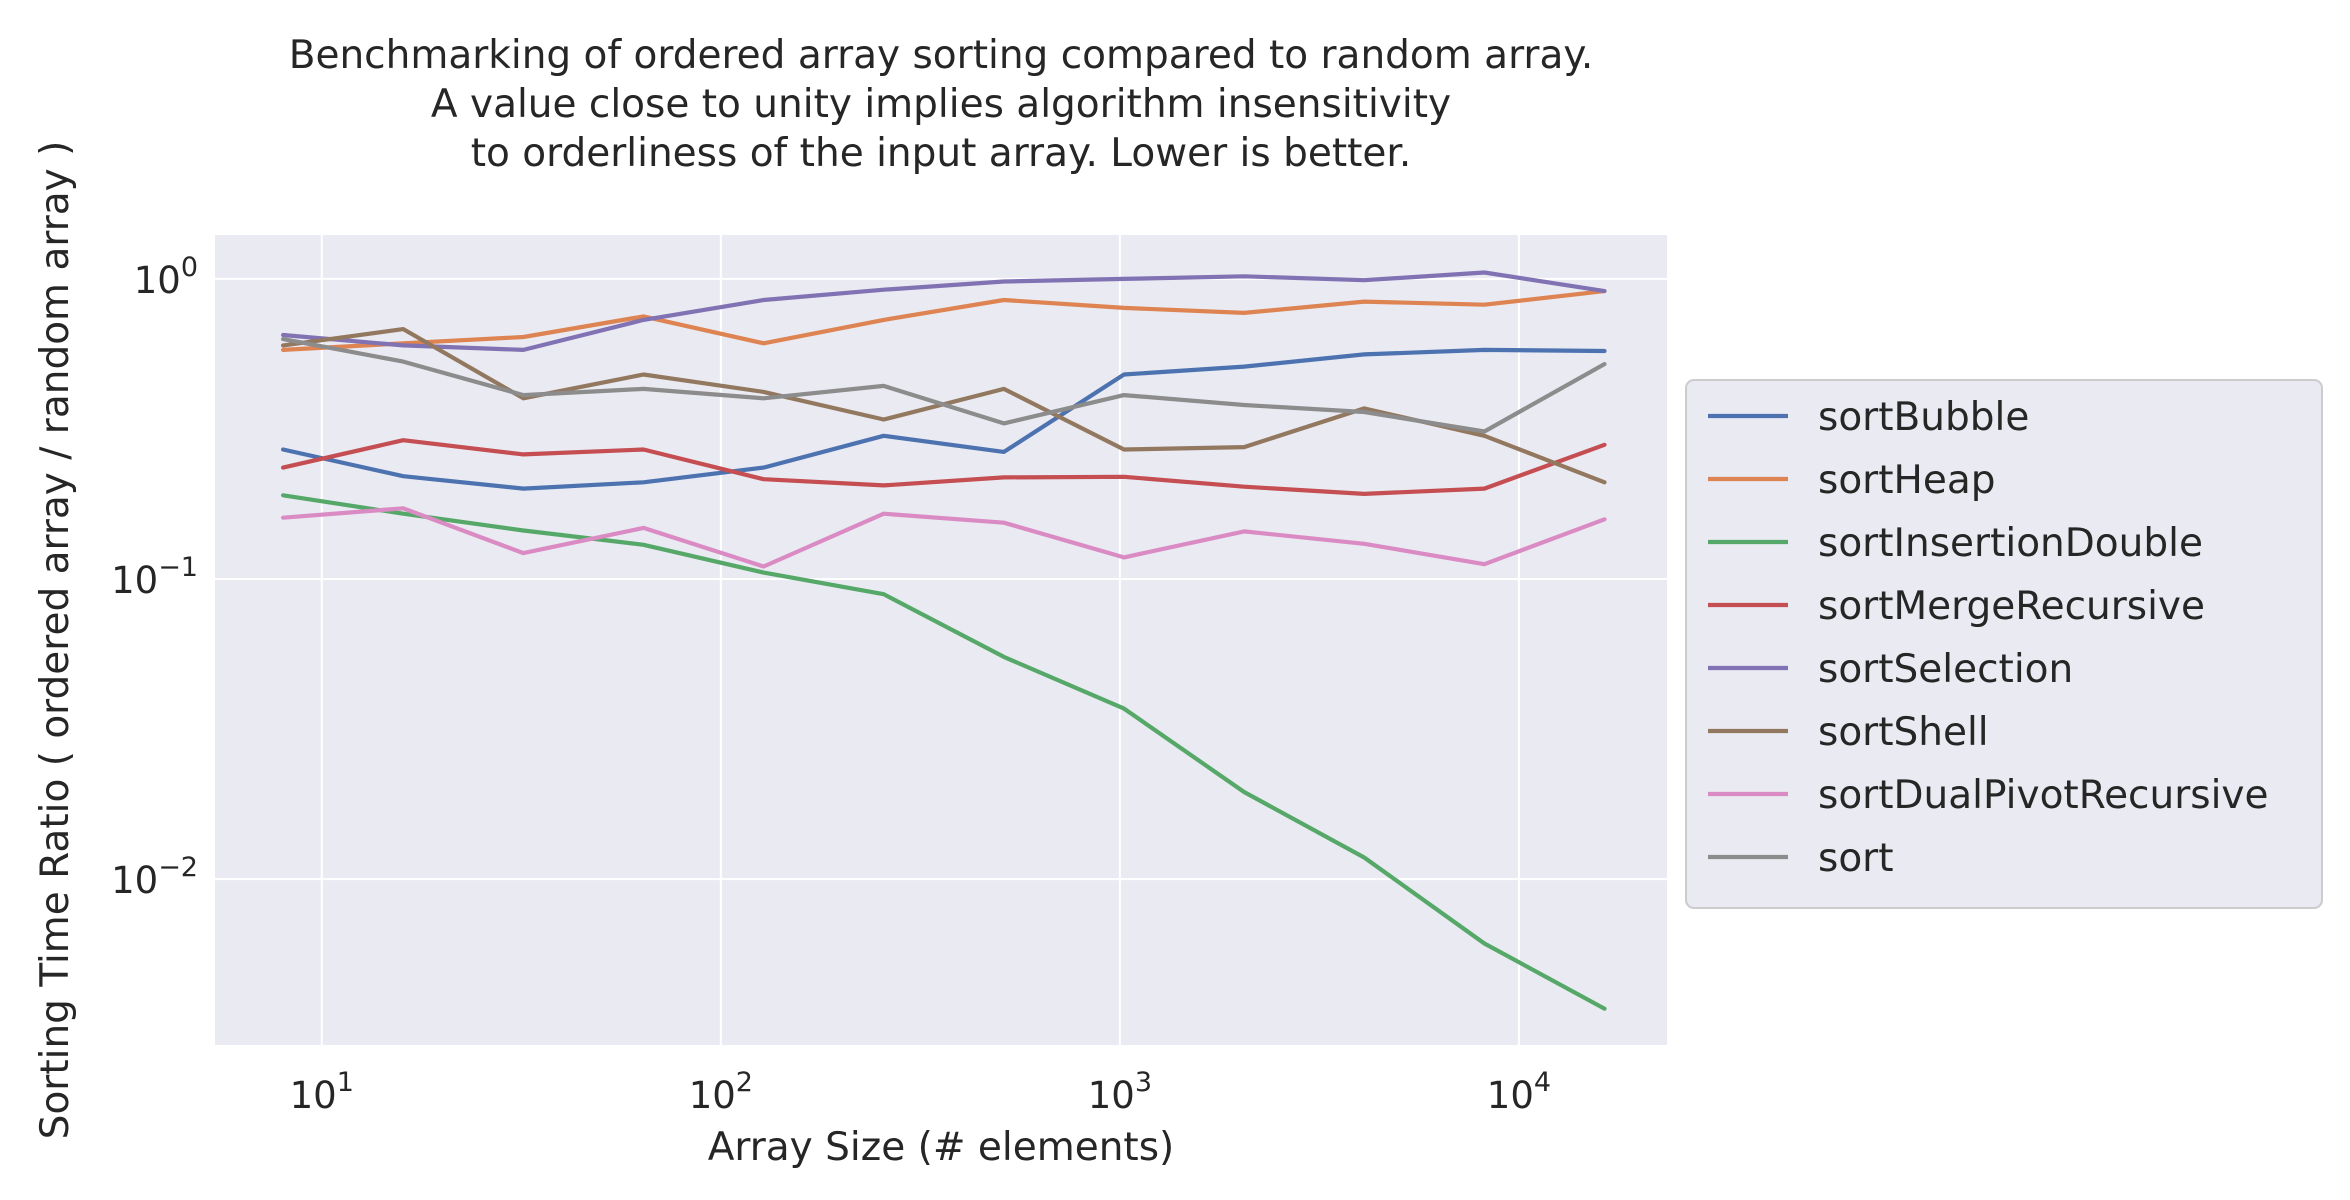 The height and width of the screenshot is (1200, 2350). I want to click on y-tick-label: 10⁰, so click(166, 277).